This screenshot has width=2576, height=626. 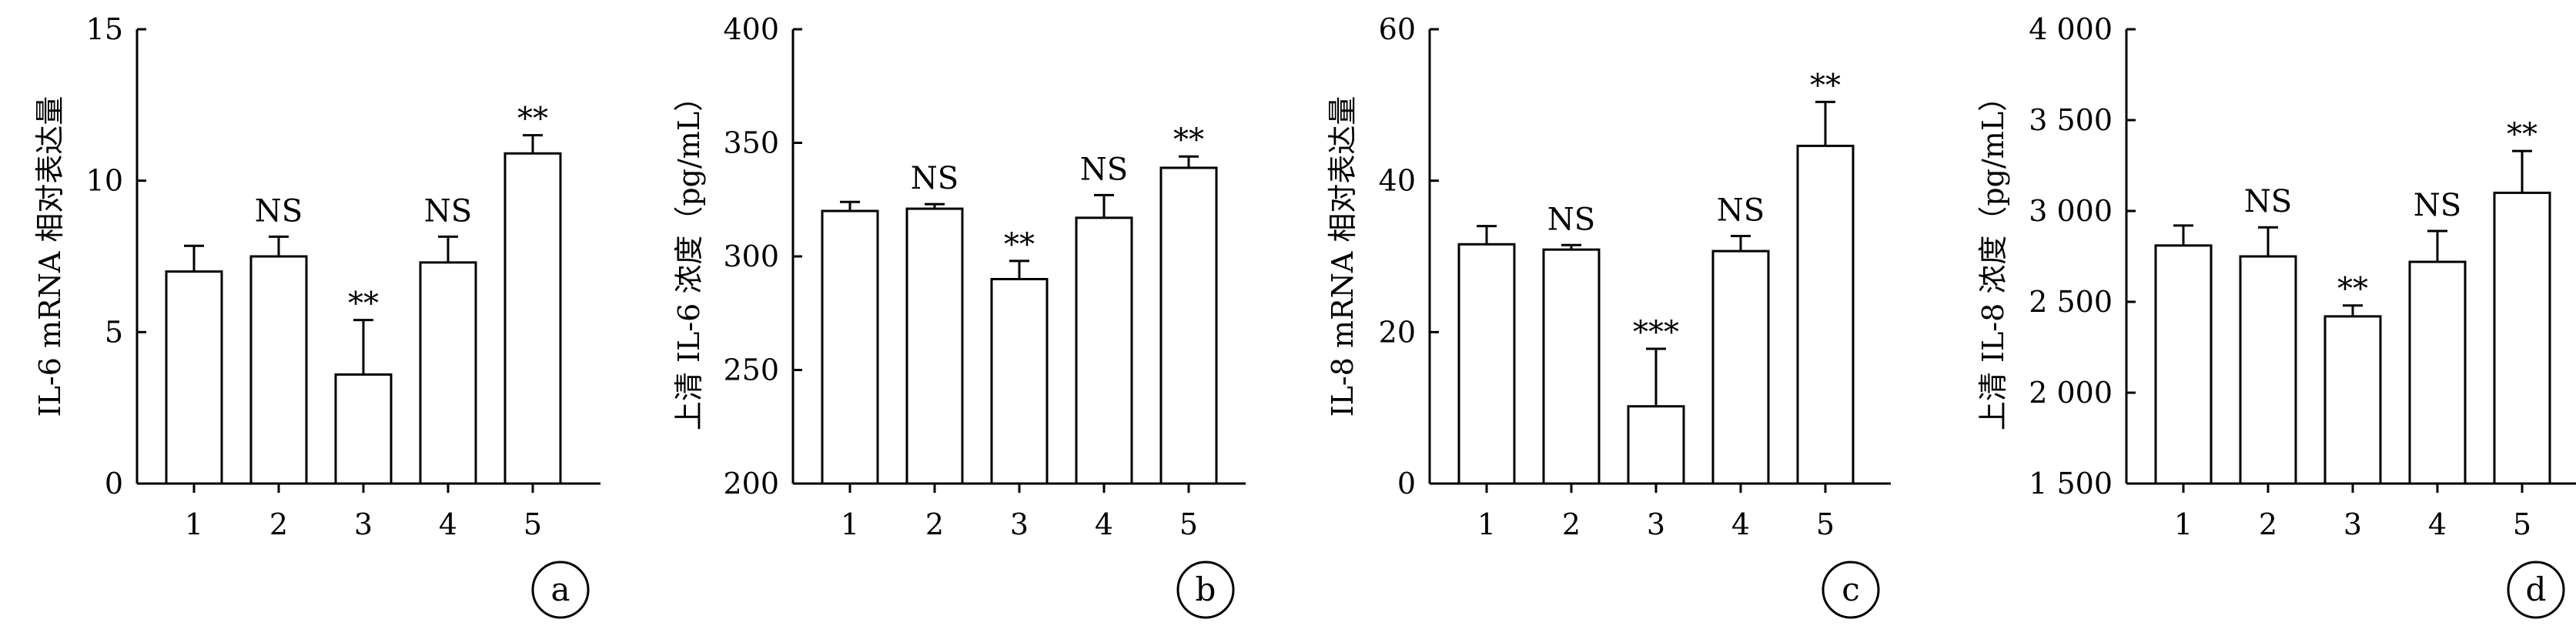 I want to click on y-tick-label: 300, so click(x=751, y=256).